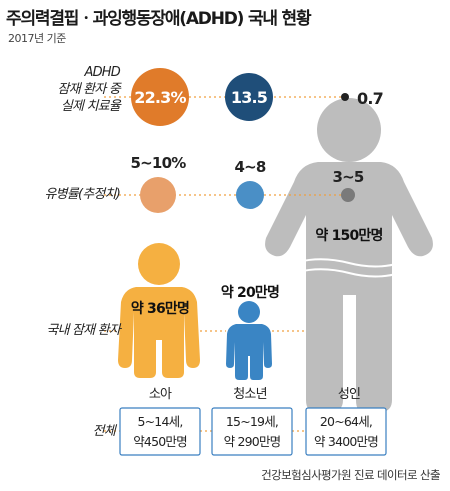  What do you see at coordinates (348, 235) in the screenshot?
I see `latent-label-adult: 약 150만명` at bounding box center [348, 235].